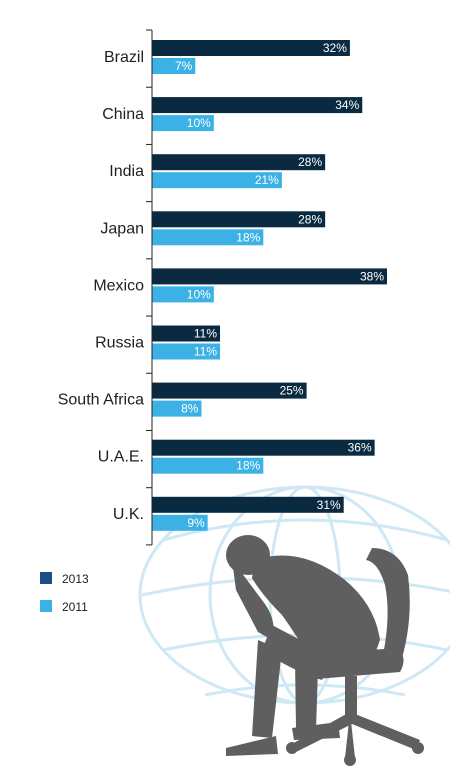 Image resolution: width=450 pixels, height=780 pixels. Describe the element at coordinates (101, 400) in the screenshot. I see `category-label: South Africa` at that location.